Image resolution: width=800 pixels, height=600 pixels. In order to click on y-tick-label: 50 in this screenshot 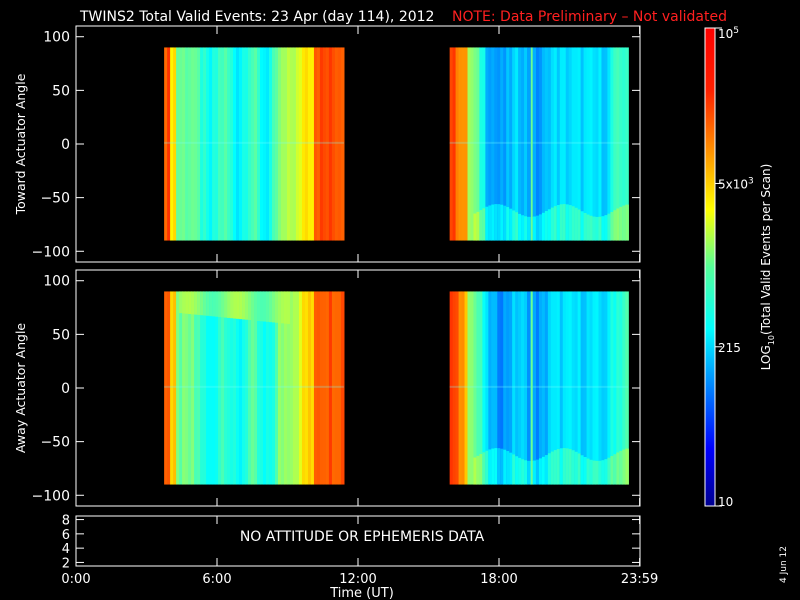, I will do `click(61, 91)`.